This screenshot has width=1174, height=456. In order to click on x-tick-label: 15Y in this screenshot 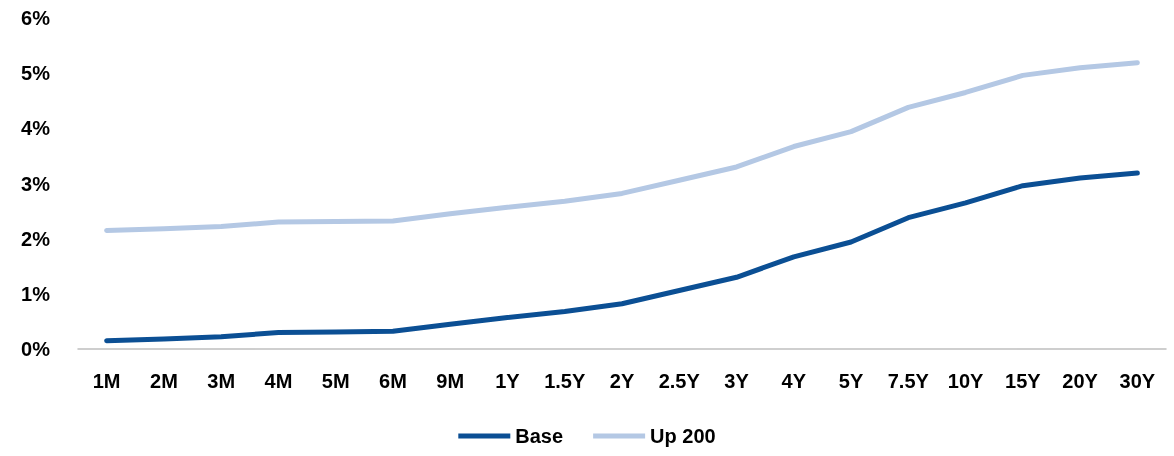, I will do `click(1023, 381)`.